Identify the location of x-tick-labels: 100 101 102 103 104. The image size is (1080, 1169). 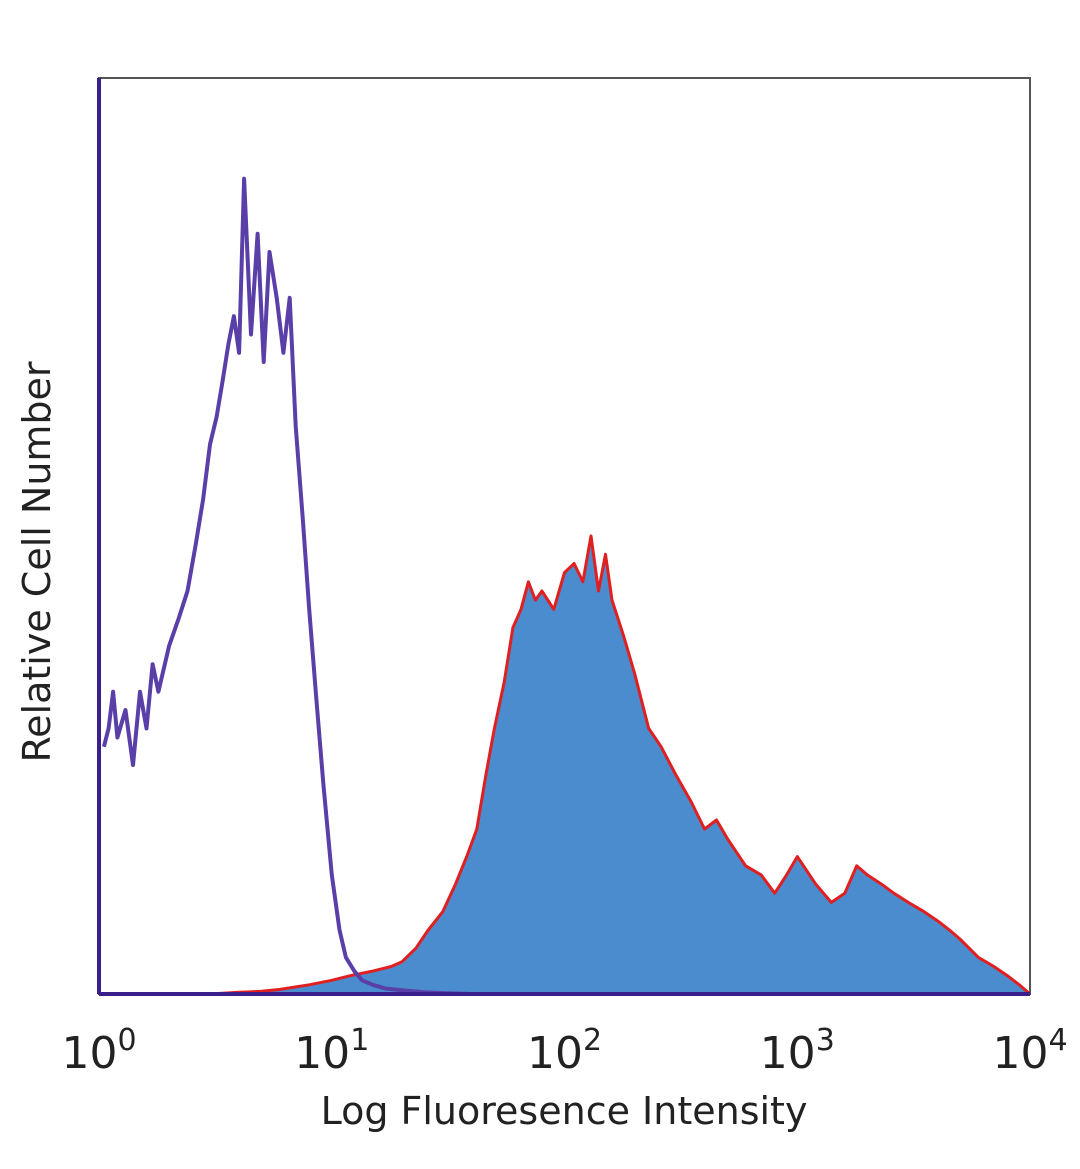
(565, 1051).